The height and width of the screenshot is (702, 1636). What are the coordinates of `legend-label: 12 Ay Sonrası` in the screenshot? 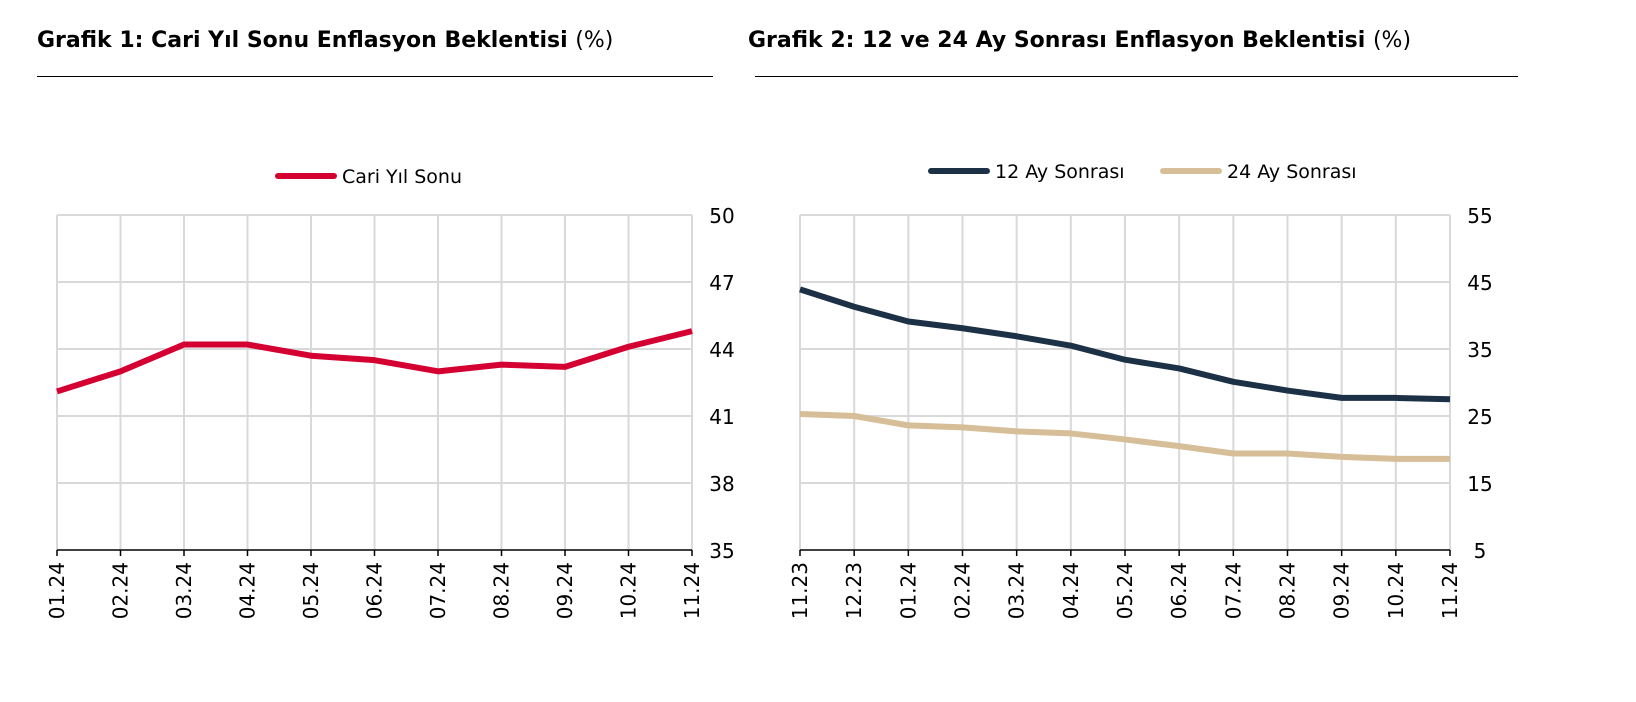 It's located at (1060, 172).